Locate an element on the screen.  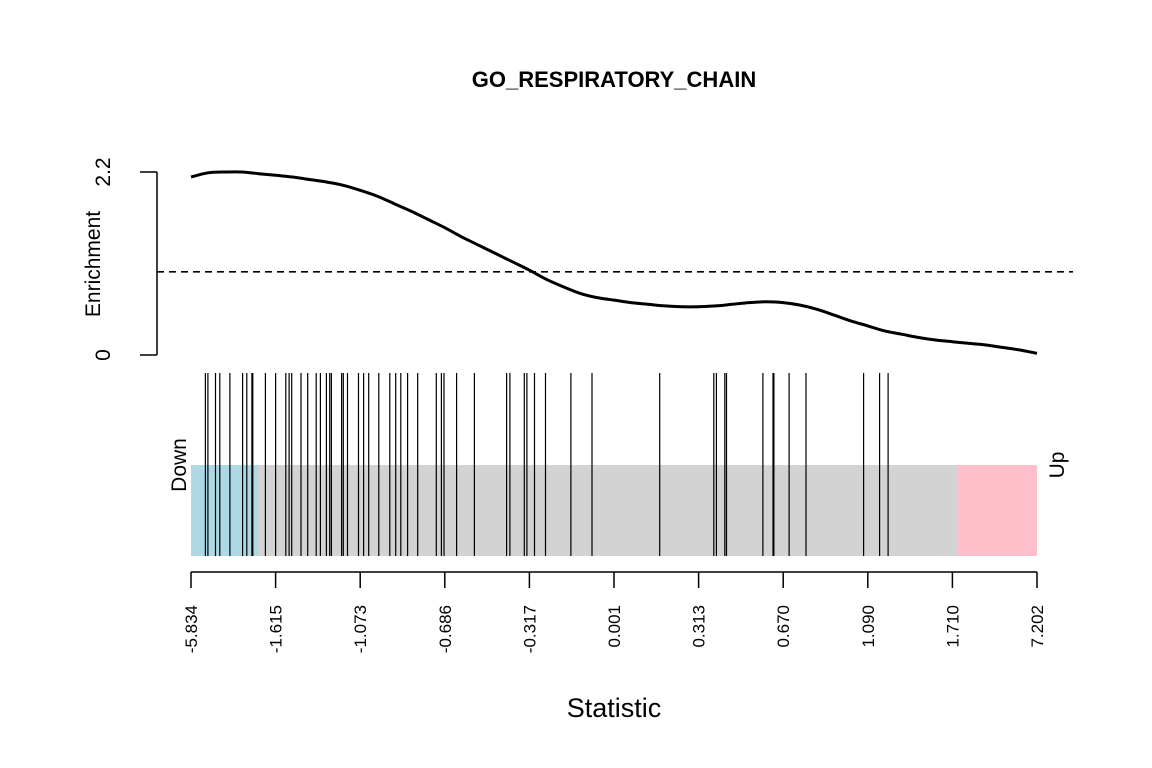
x-tick-label: 7.202 is located at coordinates (1037, 626).